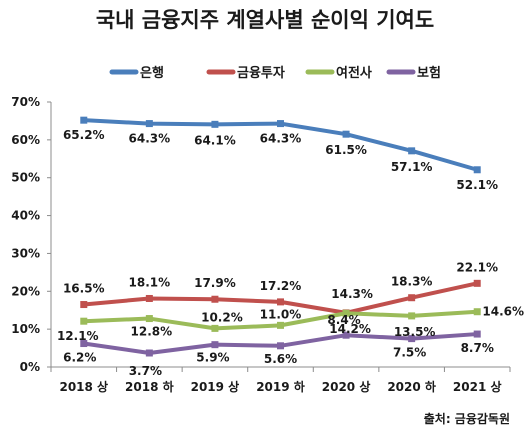  Describe the element at coordinates (25, 216) in the screenshot. I see `y-tick-label: 40%` at that location.